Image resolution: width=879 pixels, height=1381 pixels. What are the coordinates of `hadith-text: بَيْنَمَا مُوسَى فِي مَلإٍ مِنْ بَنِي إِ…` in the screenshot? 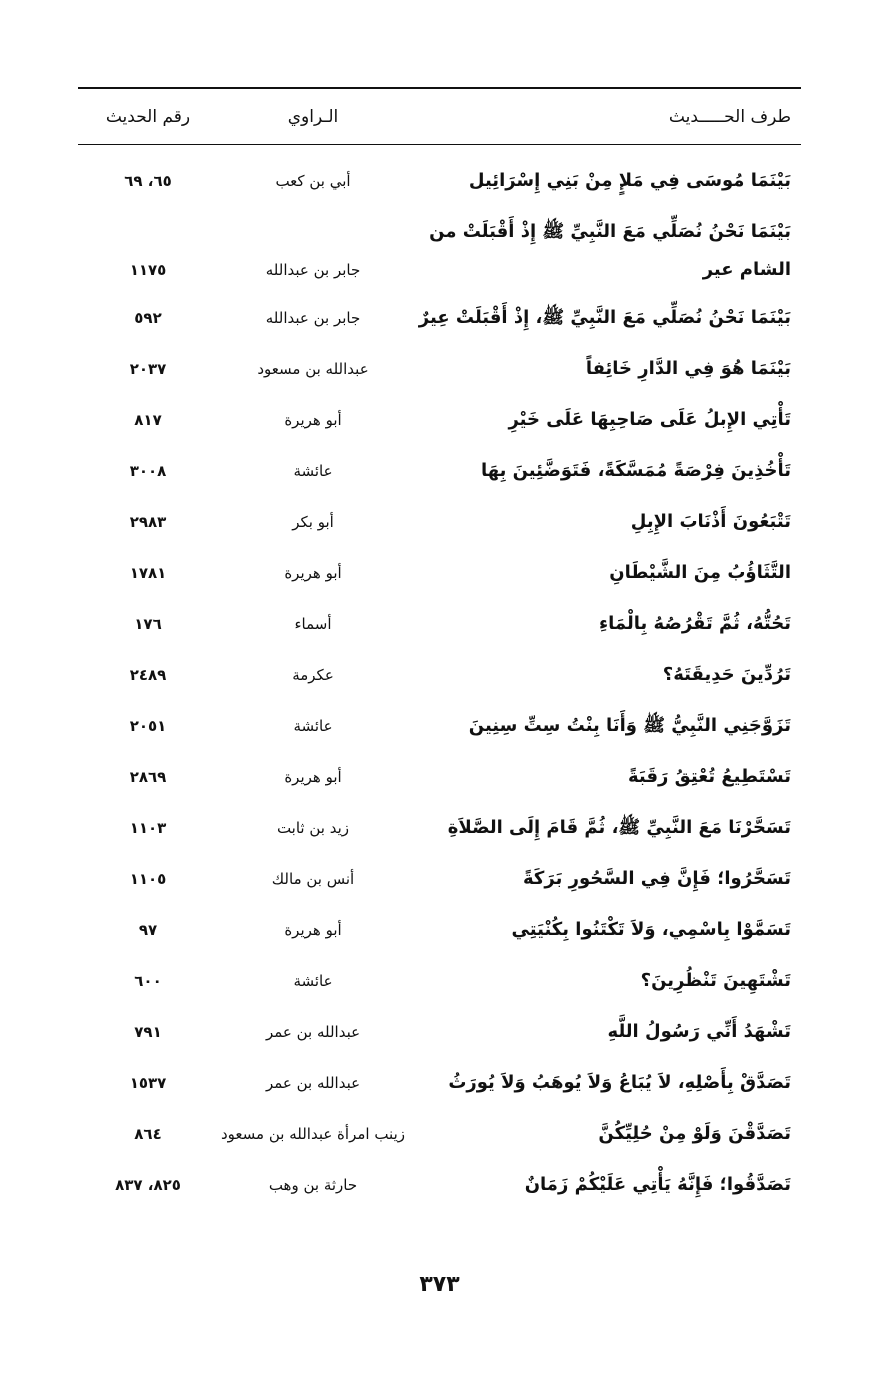 It's located at (629, 180).